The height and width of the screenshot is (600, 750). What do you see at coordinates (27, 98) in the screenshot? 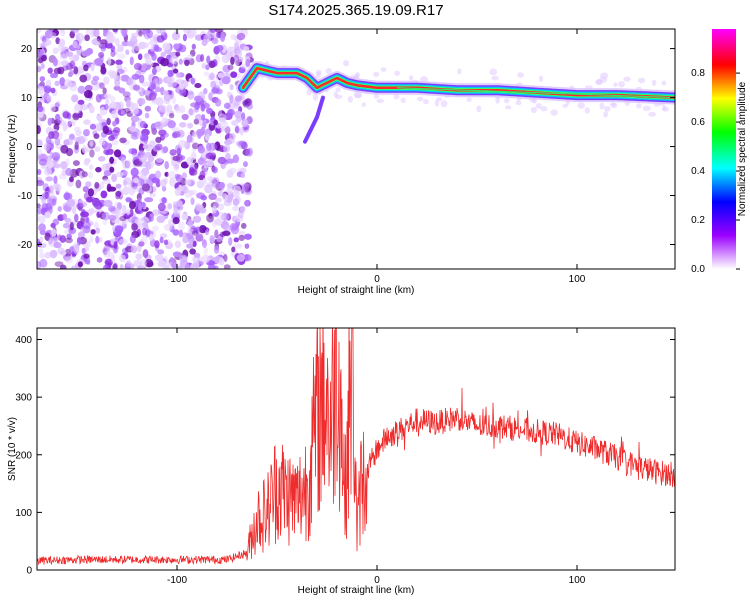
I see `y-tick-label: 10` at bounding box center [27, 98].